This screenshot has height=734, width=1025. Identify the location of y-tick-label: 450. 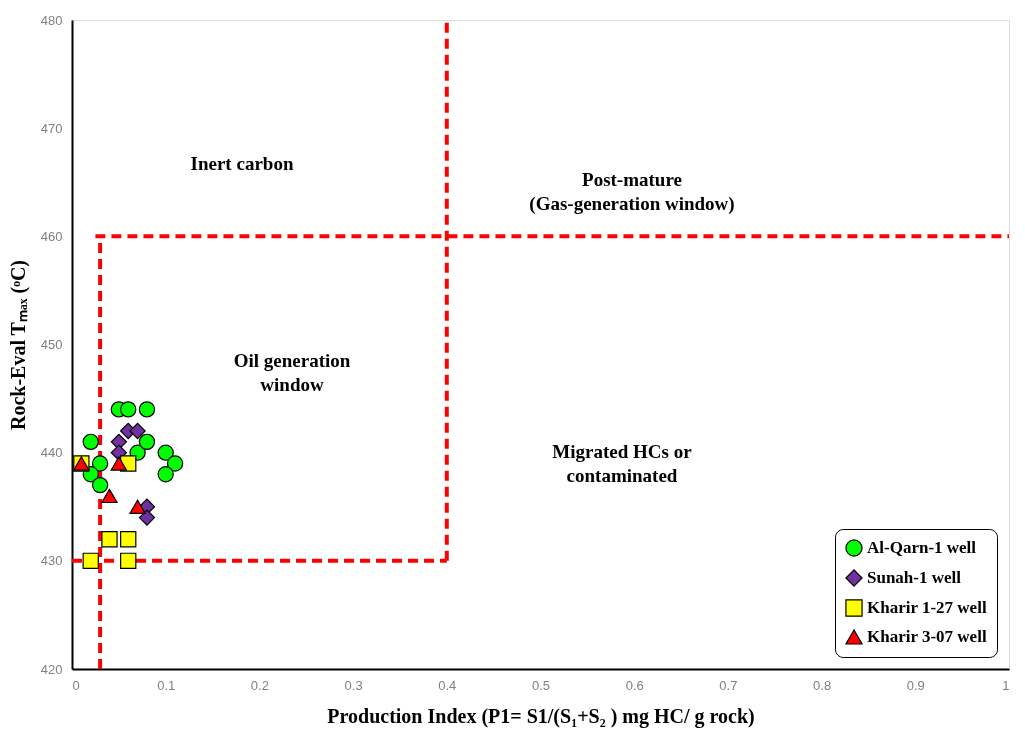
(51, 344).